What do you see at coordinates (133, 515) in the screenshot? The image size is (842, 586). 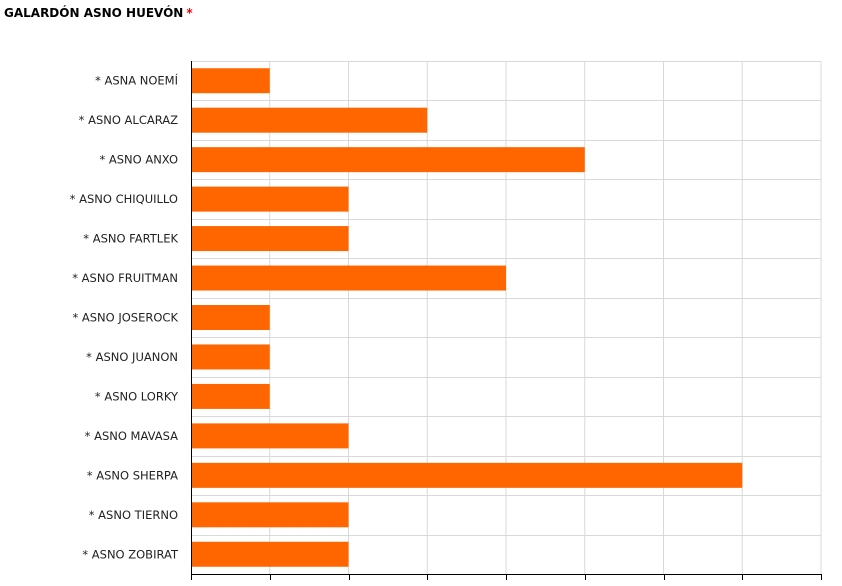 I see `category-label: * ASNO TIERNO` at bounding box center [133, 515].